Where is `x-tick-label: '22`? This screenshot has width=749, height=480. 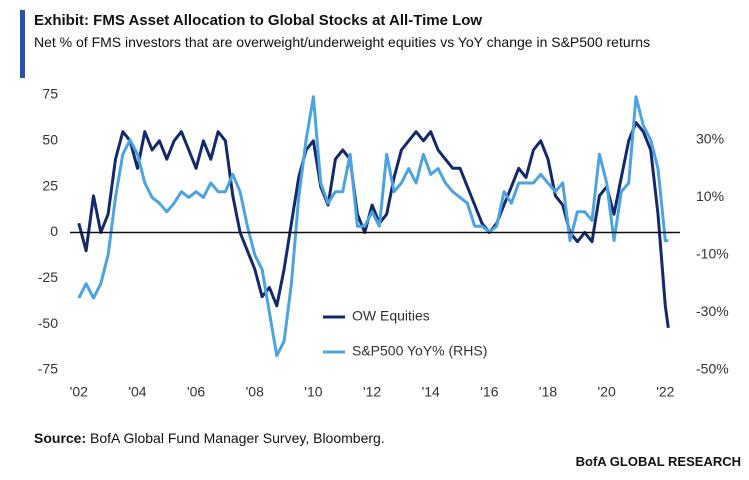
x-tick-label: '22 is located at coordinates (665, 392).